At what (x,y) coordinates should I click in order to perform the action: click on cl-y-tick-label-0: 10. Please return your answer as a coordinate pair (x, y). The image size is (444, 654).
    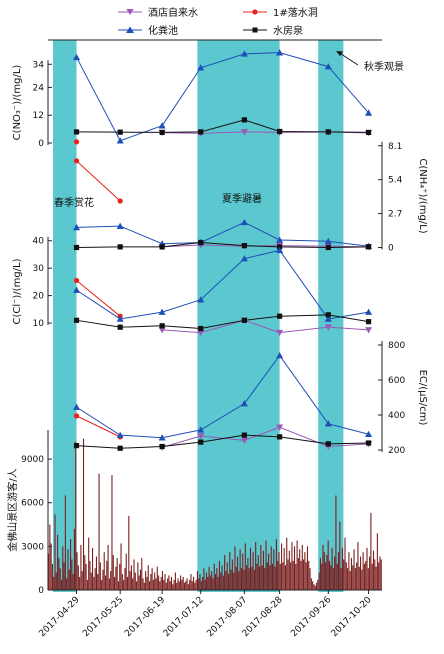
    Looking at the image, I should click on (39, 324).